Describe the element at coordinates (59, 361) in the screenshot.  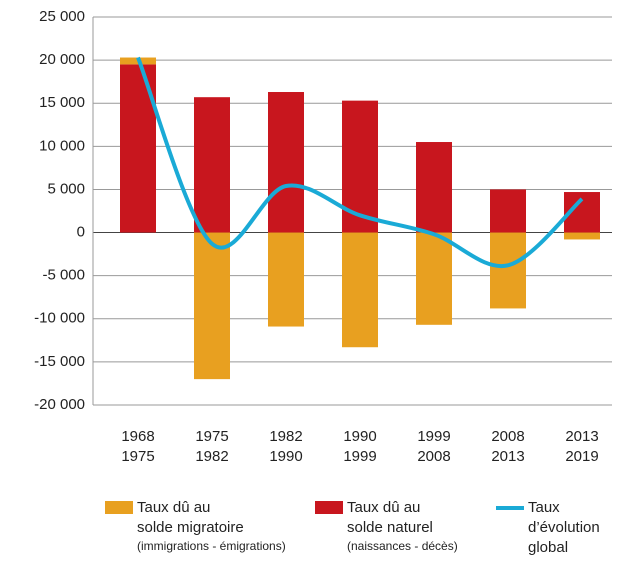
I see `y-tick-label: -15 000` at that location.